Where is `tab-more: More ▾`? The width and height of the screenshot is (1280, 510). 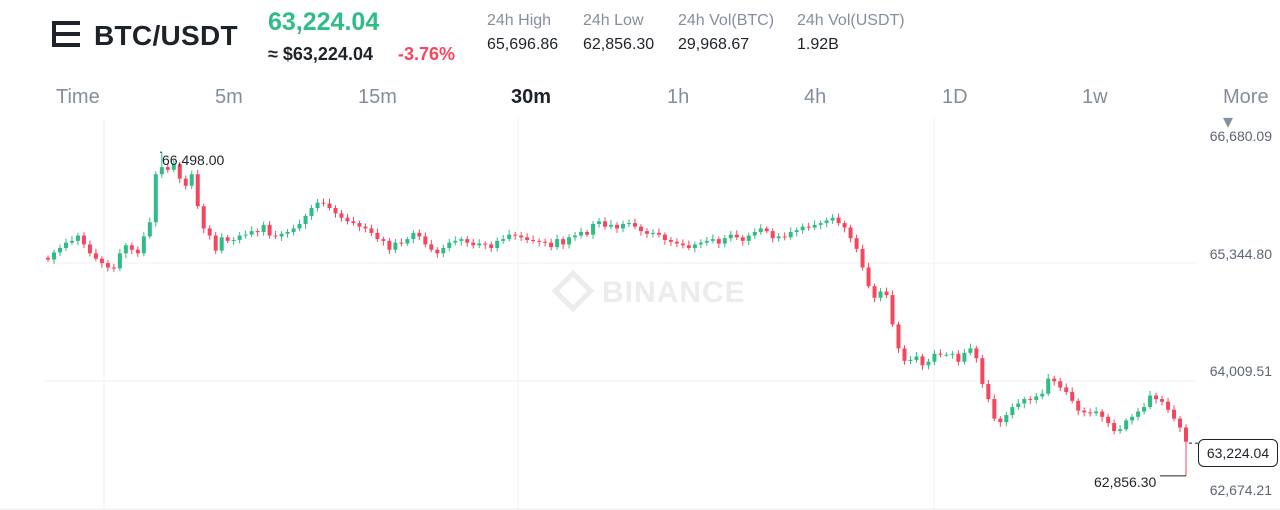
tab-more: More ▾ is located at coordinates (1246, 109).